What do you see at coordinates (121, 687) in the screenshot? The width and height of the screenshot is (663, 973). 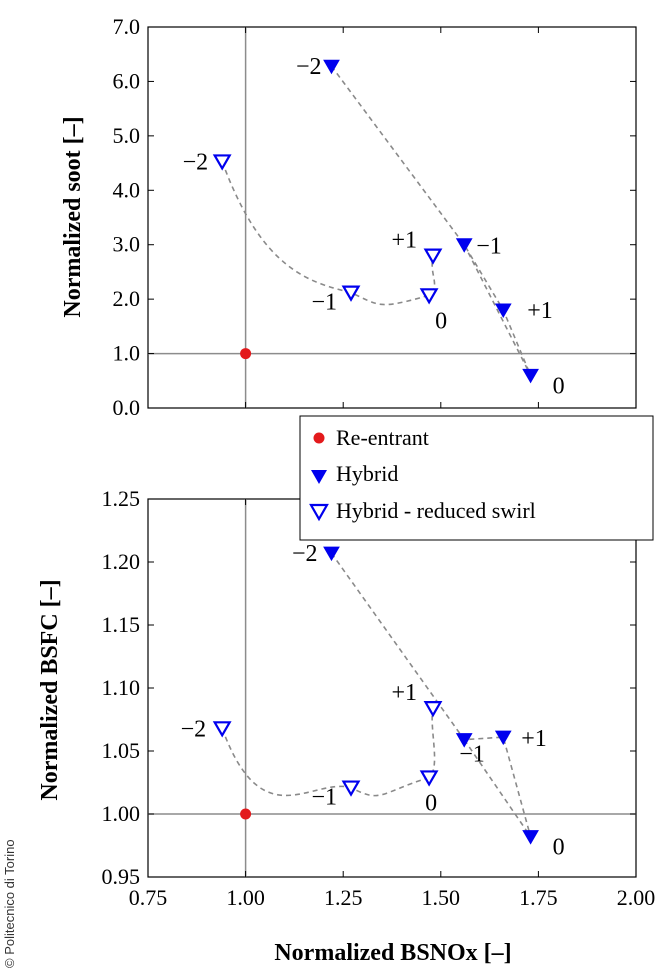 I see `bsfc-y-tick-label: 1.10` at bounding box center [121, 687].